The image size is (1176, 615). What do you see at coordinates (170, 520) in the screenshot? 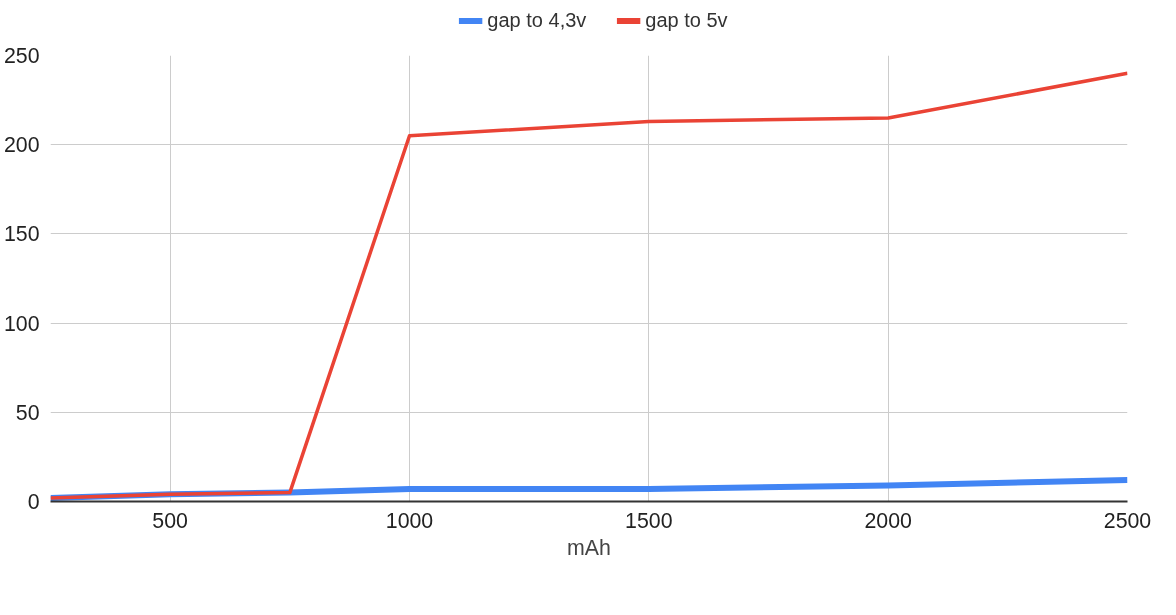
I see `x-tick-label: 500` at bounding box center [170, 520].